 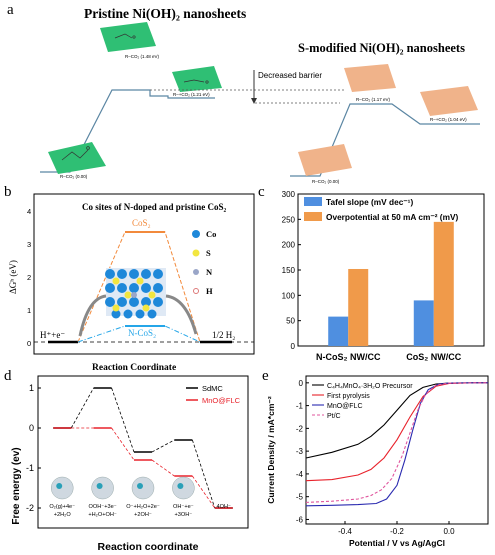 I want to click on panel-d-label: d, so click(x=8, y=376).